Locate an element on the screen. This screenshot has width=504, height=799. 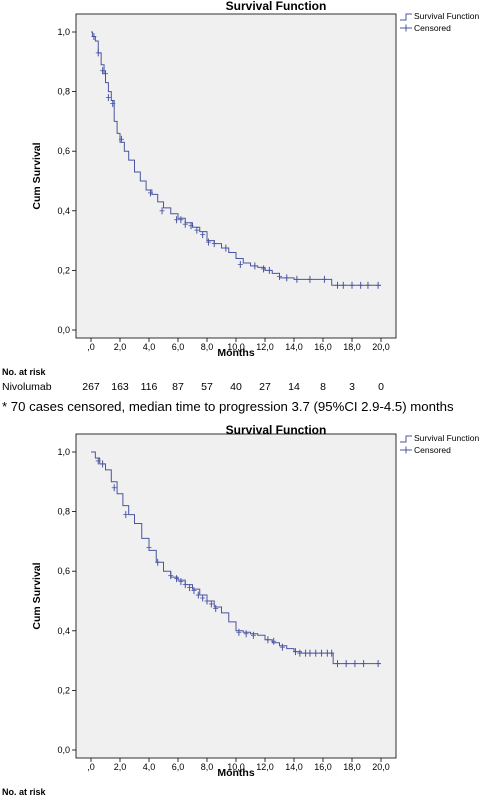
legend: Survival Function Censored is located at coordinates (439, 444).